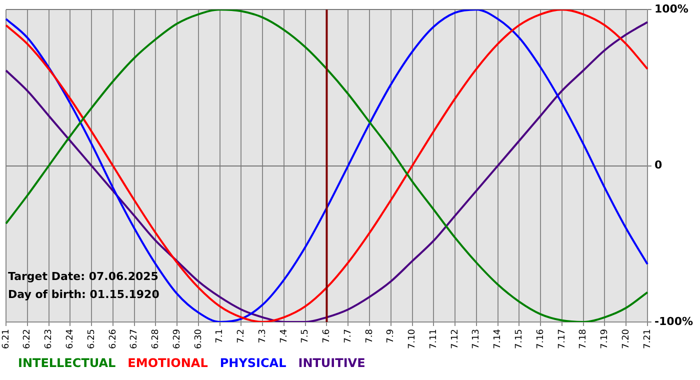 Image resolution: width=700 pixels, height=380 pixels. What do you see at coordinates (168, 363) in the screenshot?
I see `text: EMOTIONAL` at bounding box center [168, 363].